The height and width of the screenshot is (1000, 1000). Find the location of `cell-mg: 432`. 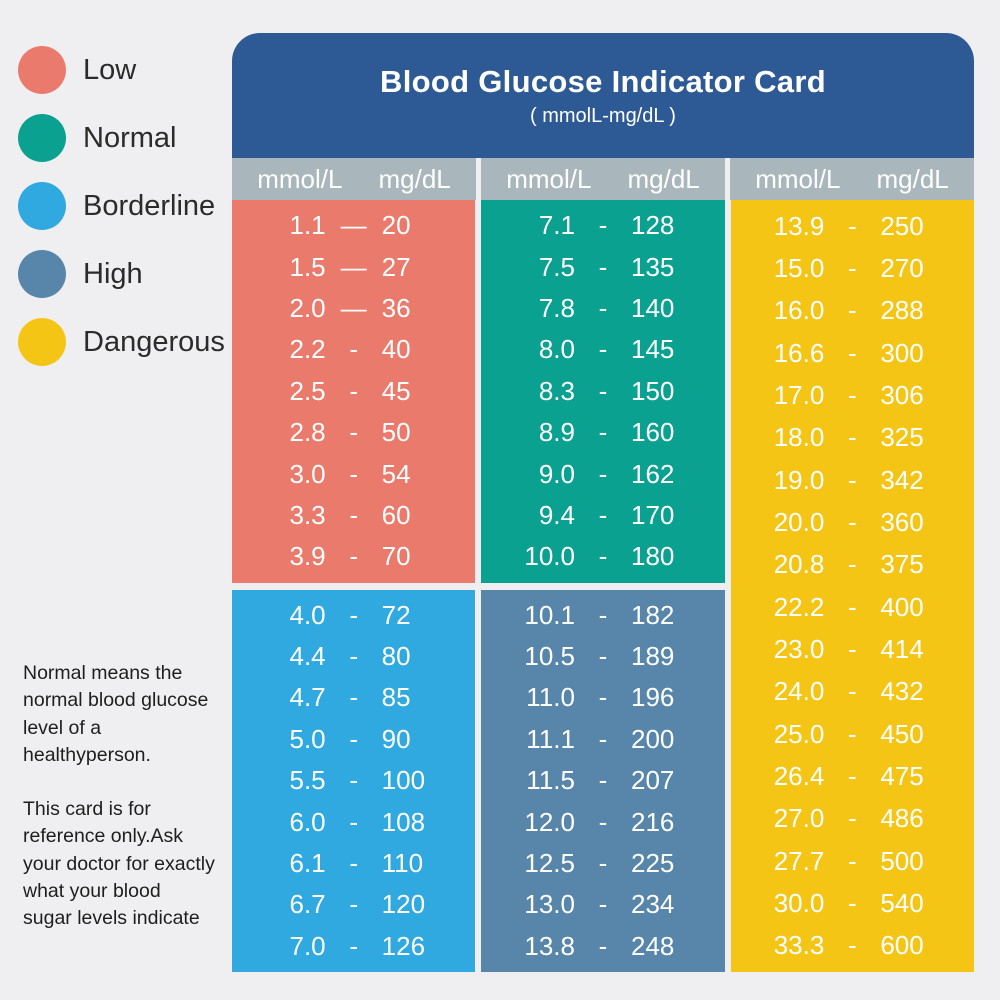

cell-mg: 432 is located at coordinates (902, 691).